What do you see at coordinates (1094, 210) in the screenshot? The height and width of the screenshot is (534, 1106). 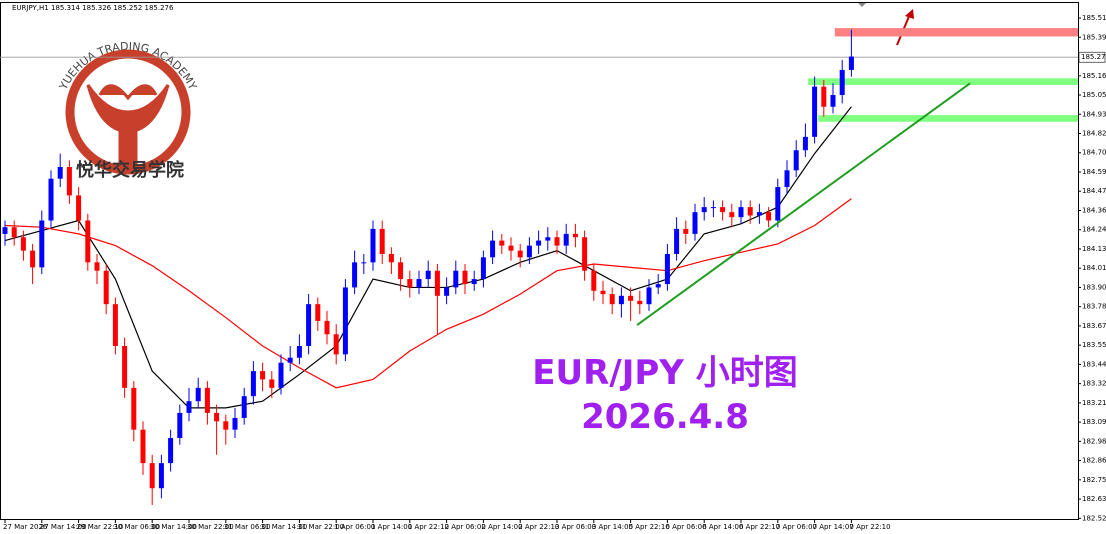 I see `y-tick-label: 184.360` at bounding box center [1094, 210].